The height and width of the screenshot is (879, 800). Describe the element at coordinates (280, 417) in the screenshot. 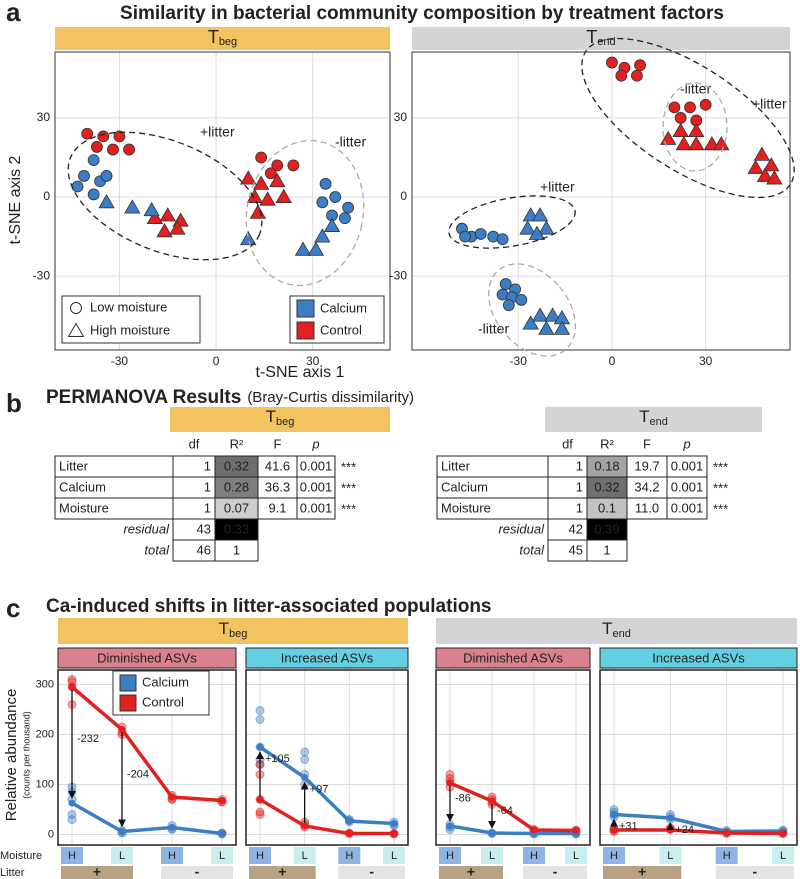

I see `strip-label: Tbeg` at that location.